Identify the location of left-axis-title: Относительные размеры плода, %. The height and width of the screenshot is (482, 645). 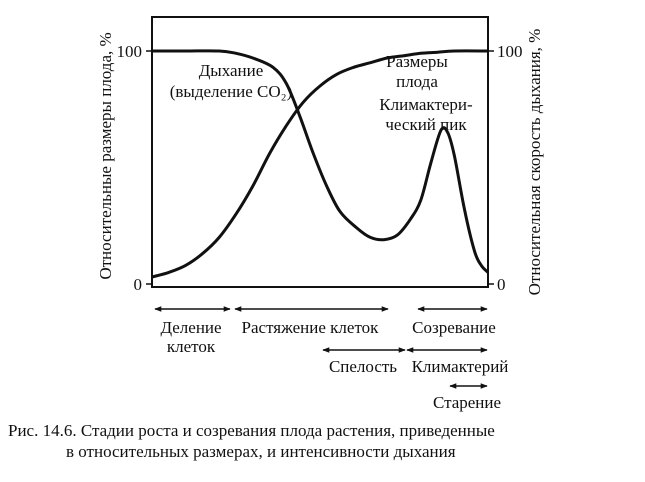
(105, 155).